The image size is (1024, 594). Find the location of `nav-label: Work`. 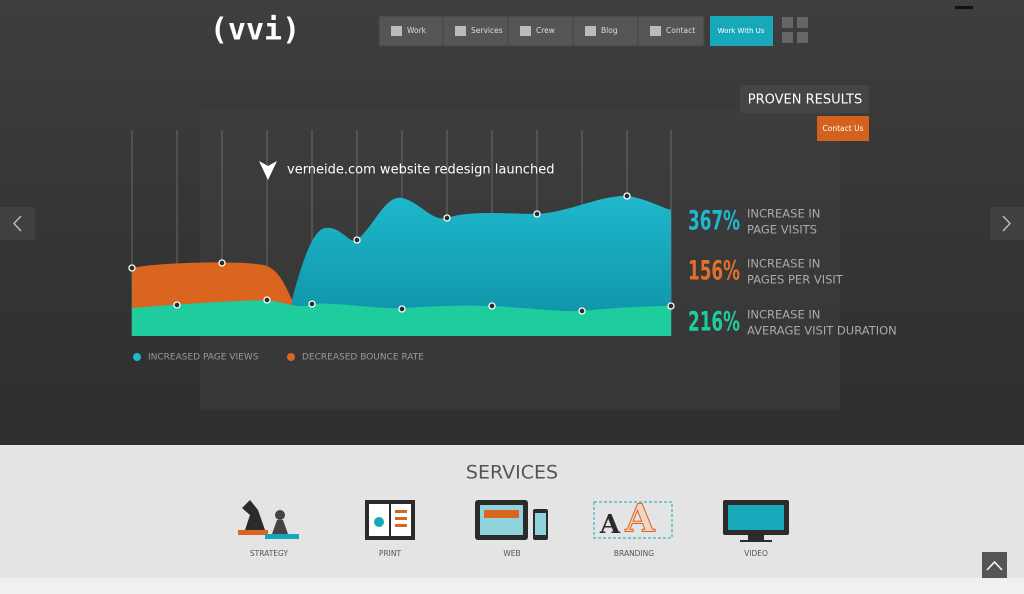

nav-label: Work is located at coordinates (417, 30).